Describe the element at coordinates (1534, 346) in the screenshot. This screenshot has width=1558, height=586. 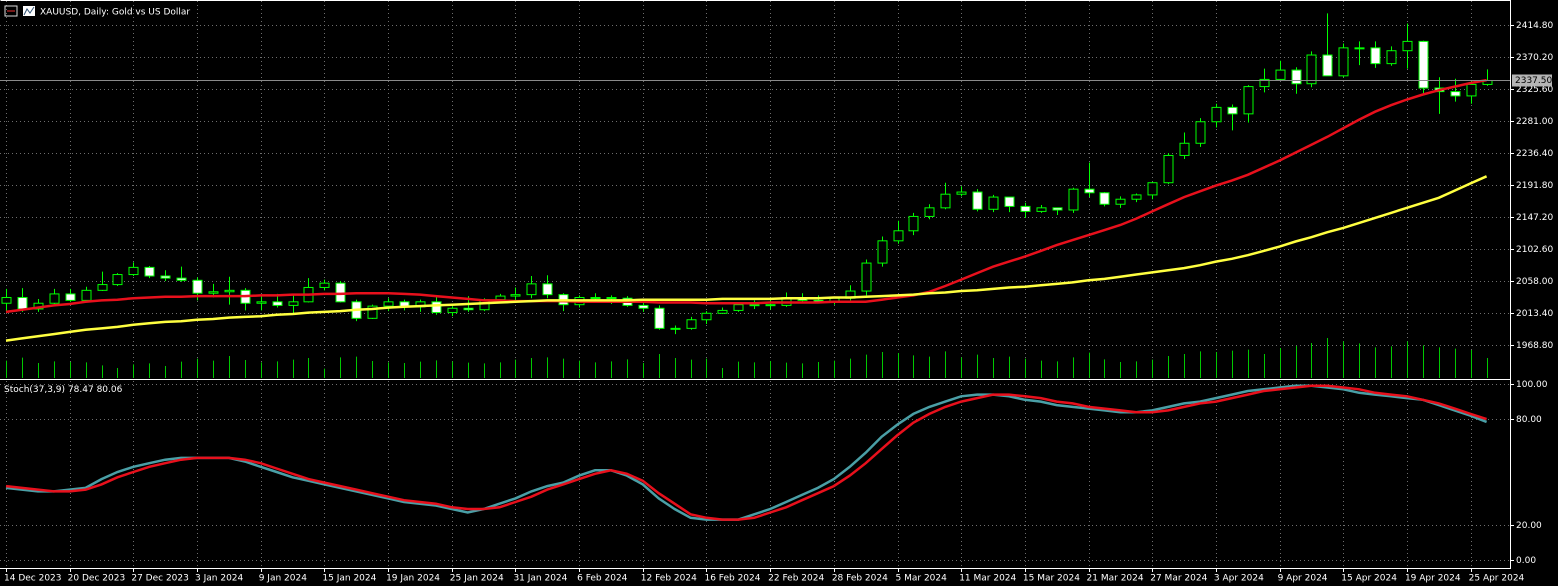
I see `y-tick-label: 1968.80` at that location.